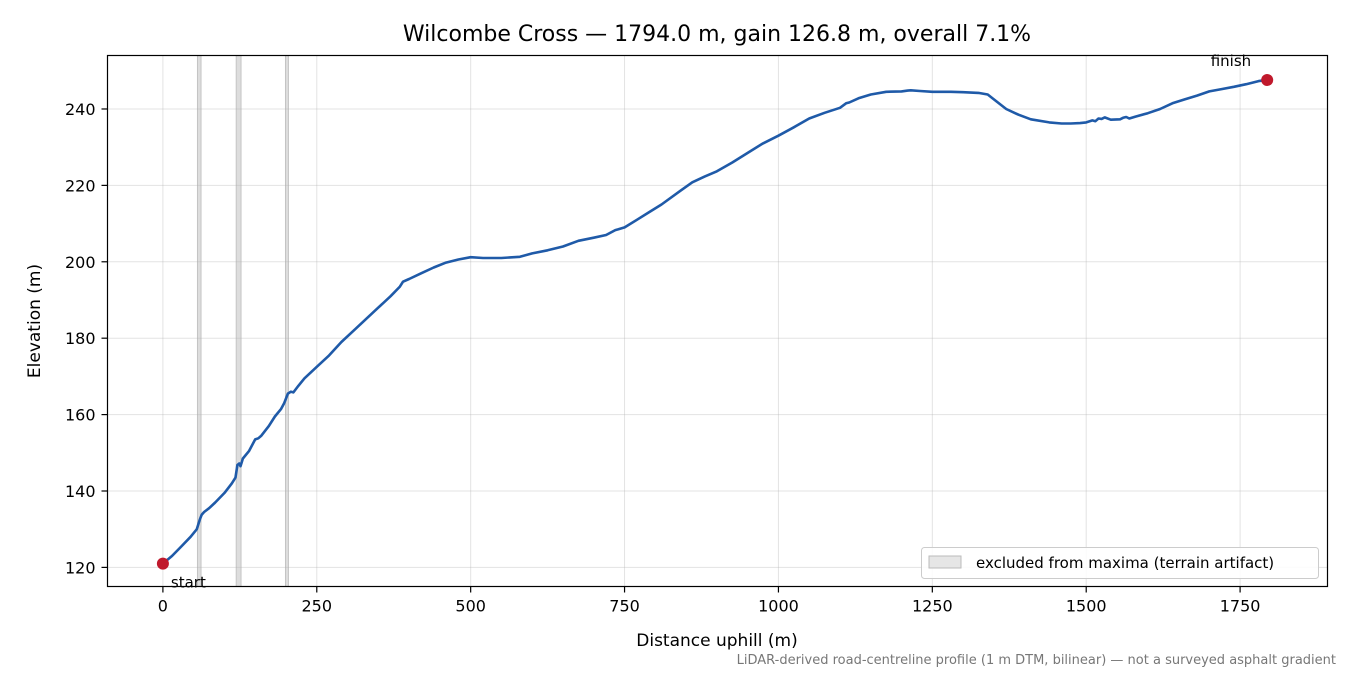 The height and width of the screenshot is (675, 1350). I want to click on legend-frame, so click(1120, 563).